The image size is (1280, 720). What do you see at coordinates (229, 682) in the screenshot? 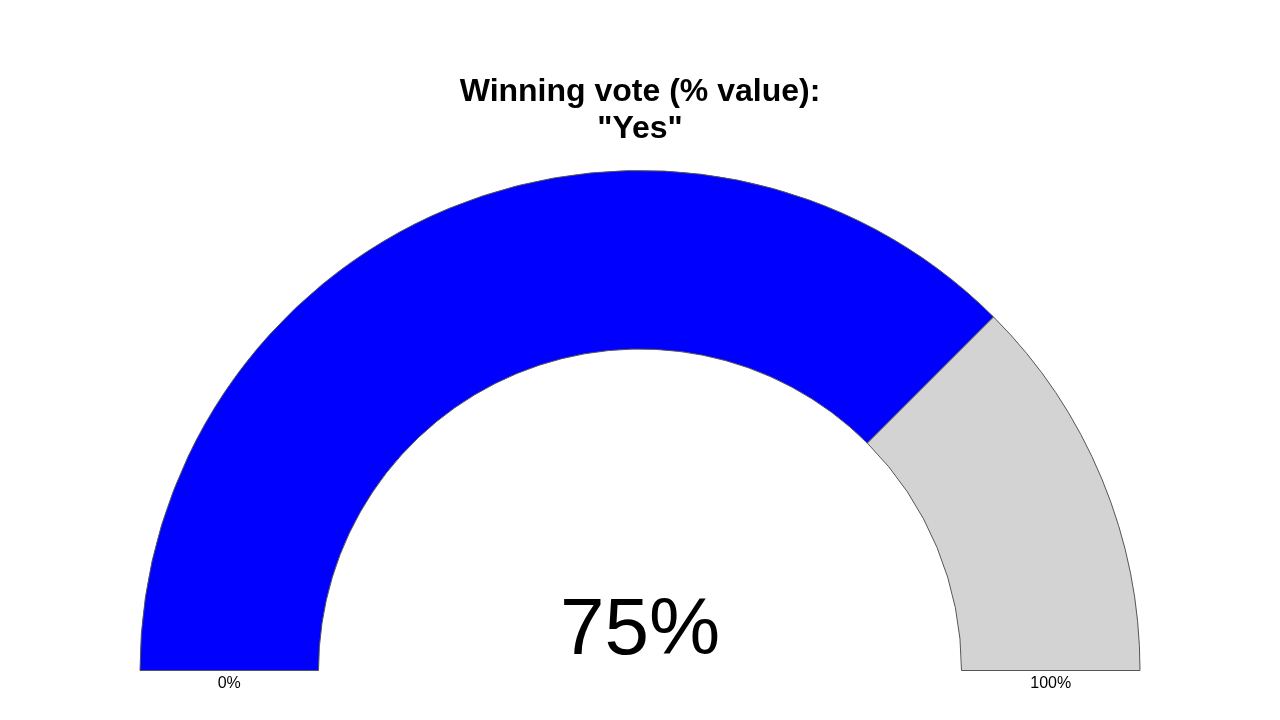
I see `text: 0%` at bounding box center [229, 682].